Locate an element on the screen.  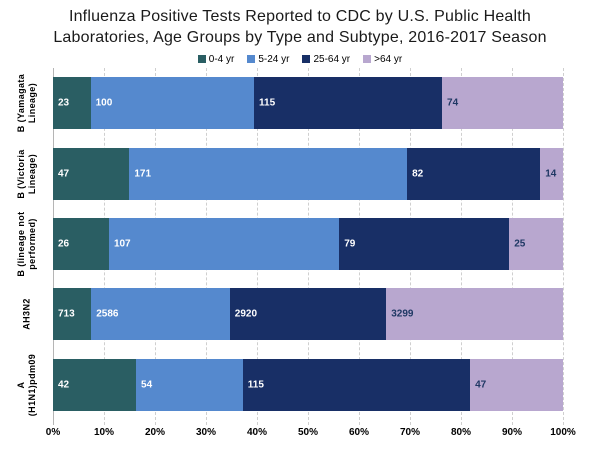
y-axis-category-label: AH3N2 is located at coordinates (27, 314).